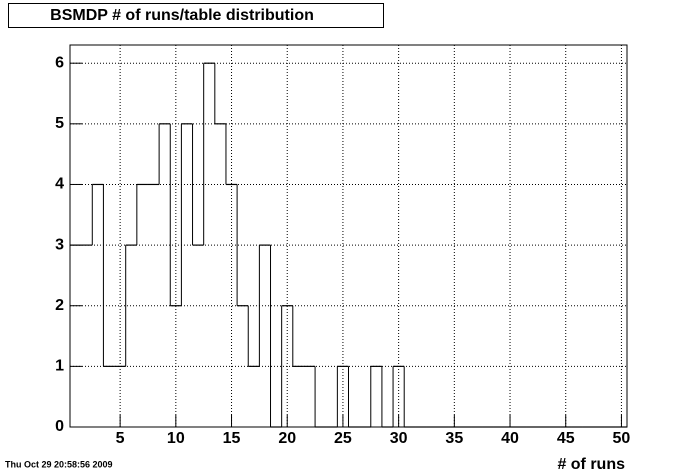 This screenshot has width=696, height=474. I want to click on chart-title: BSMDP # of runs/table distribution, so click(182, 15).